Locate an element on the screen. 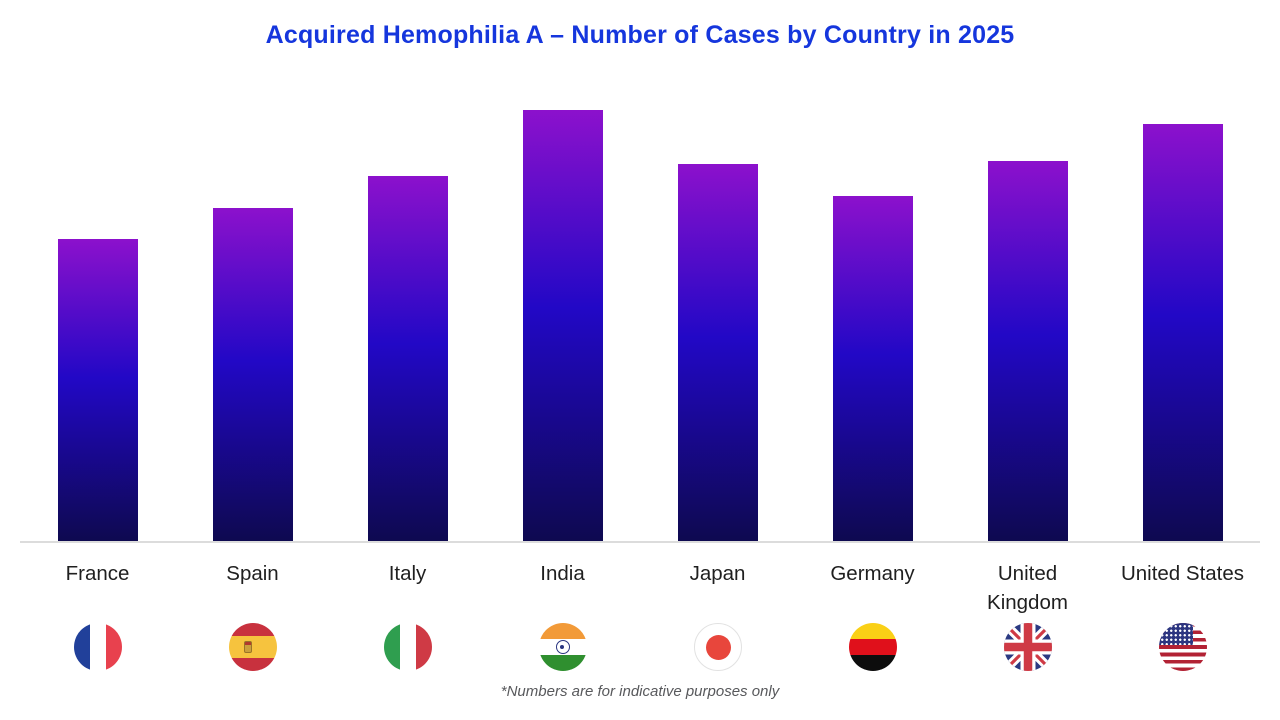 This screenshot has height=720, width=1280. flags-row is located at coordinates (640, 647).